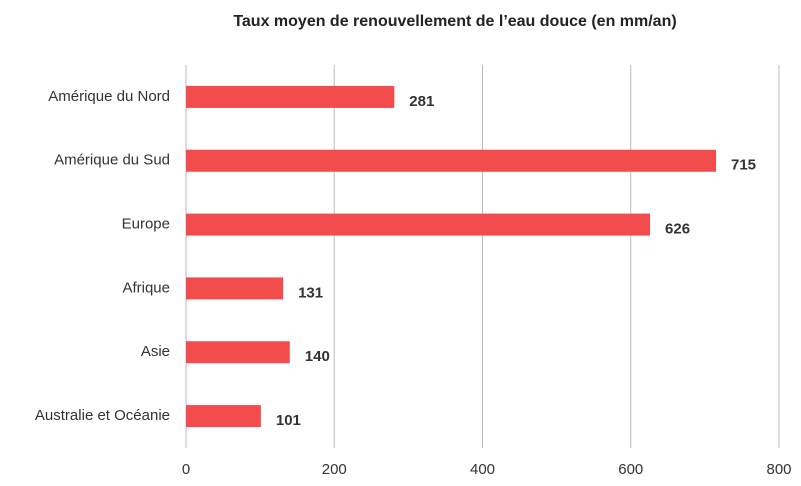  Describe the element at coordinates (288, 420) in the screenshot. I see `value-label: 101` at that location.